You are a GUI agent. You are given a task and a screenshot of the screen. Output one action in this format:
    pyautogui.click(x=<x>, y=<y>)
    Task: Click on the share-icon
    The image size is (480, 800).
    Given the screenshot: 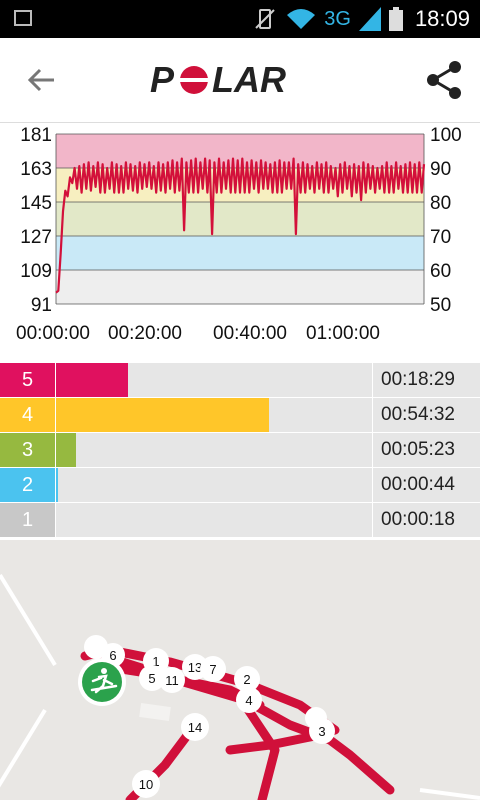 What is the action you would take?
    pyautogui.click(x=444, y=80)
    